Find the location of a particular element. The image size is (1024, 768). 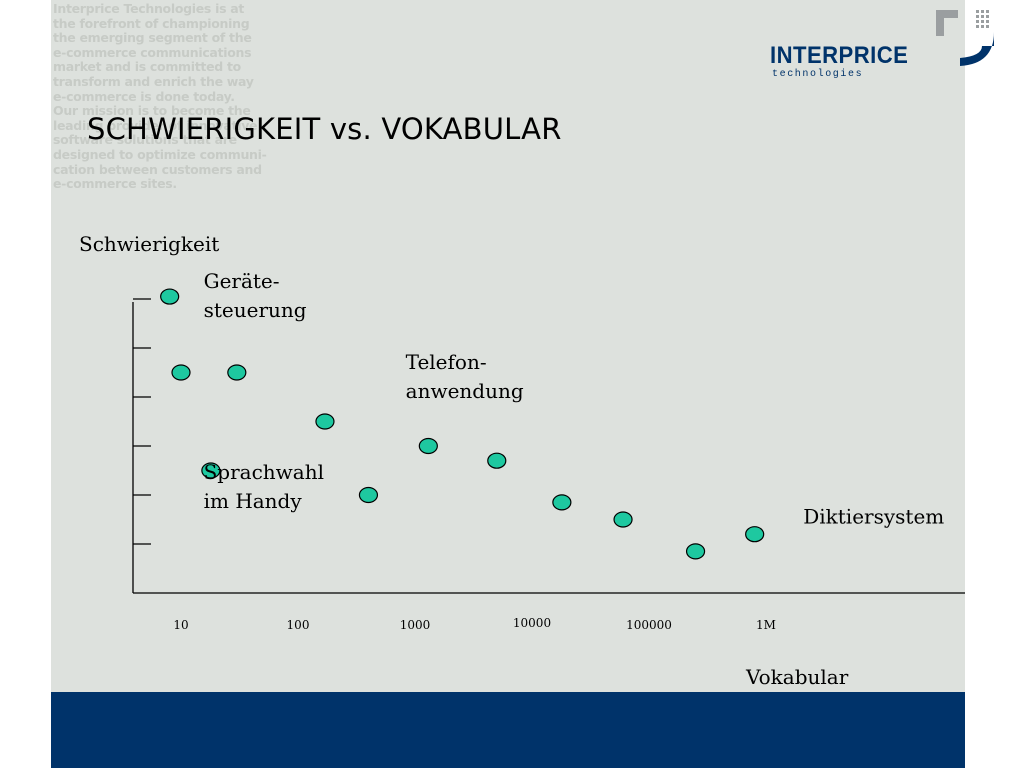

annotation-2: Telefon-anwendung is located at coordinates (465, 376).